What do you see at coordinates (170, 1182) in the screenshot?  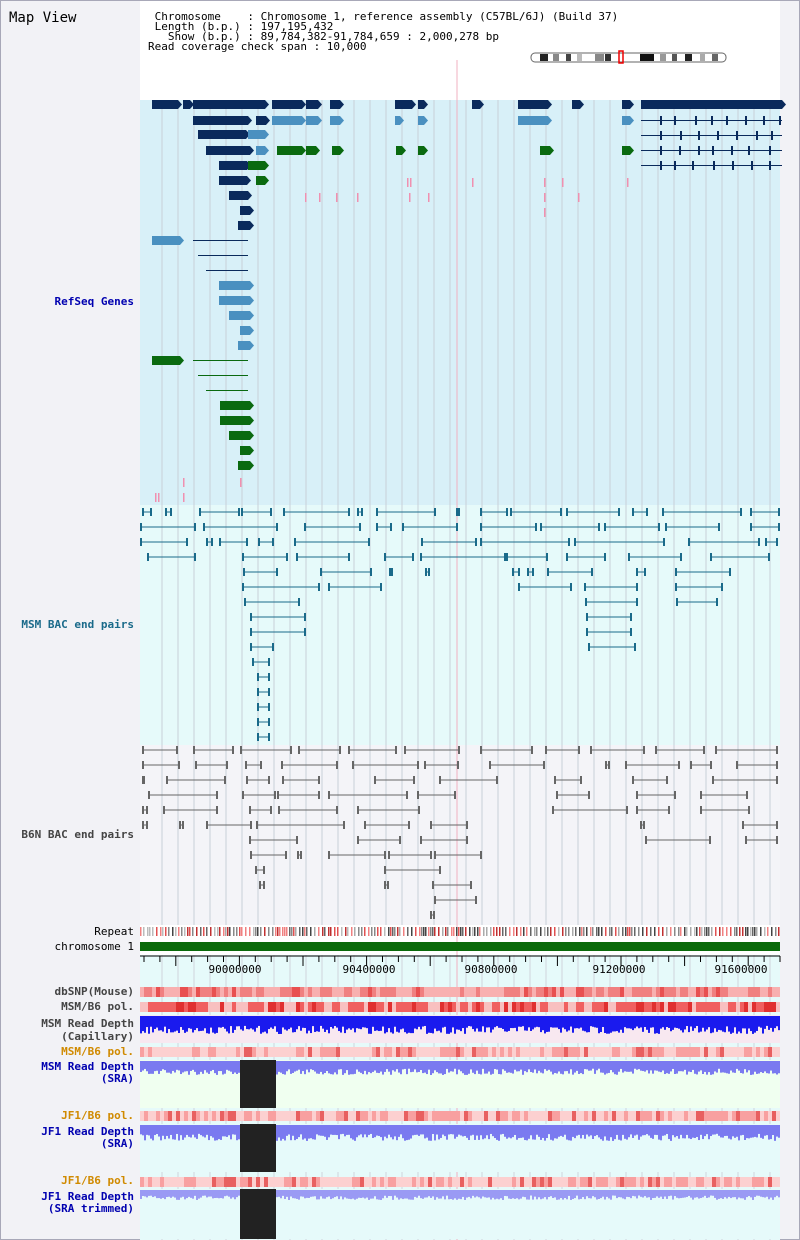 I see `jf1-b6-pol2-heat-cell` at bounding box center [170, 1182].